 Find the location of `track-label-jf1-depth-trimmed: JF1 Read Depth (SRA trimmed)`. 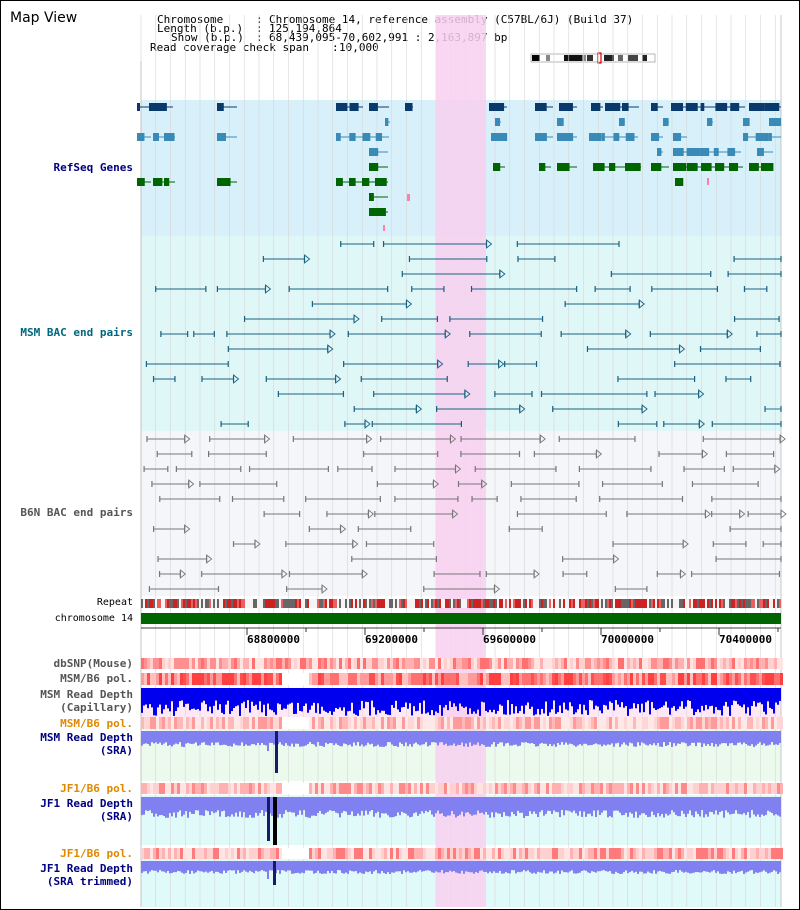

track-label-jf1-depth-trimmed: JF1 Read Depth (SRA trimmed) is located at coordinates (86, 875).